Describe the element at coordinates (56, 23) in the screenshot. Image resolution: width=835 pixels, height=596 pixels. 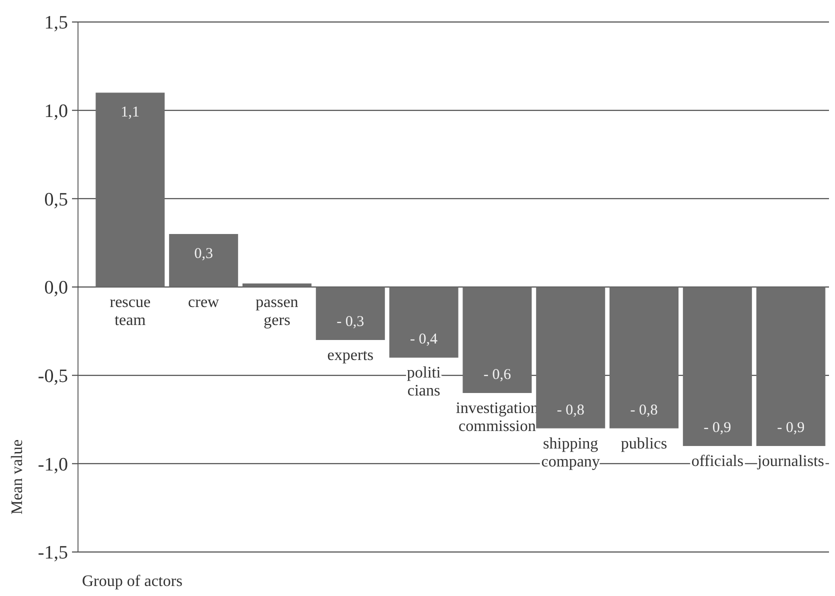
I see `y-tick-label: 1,5` at that location.